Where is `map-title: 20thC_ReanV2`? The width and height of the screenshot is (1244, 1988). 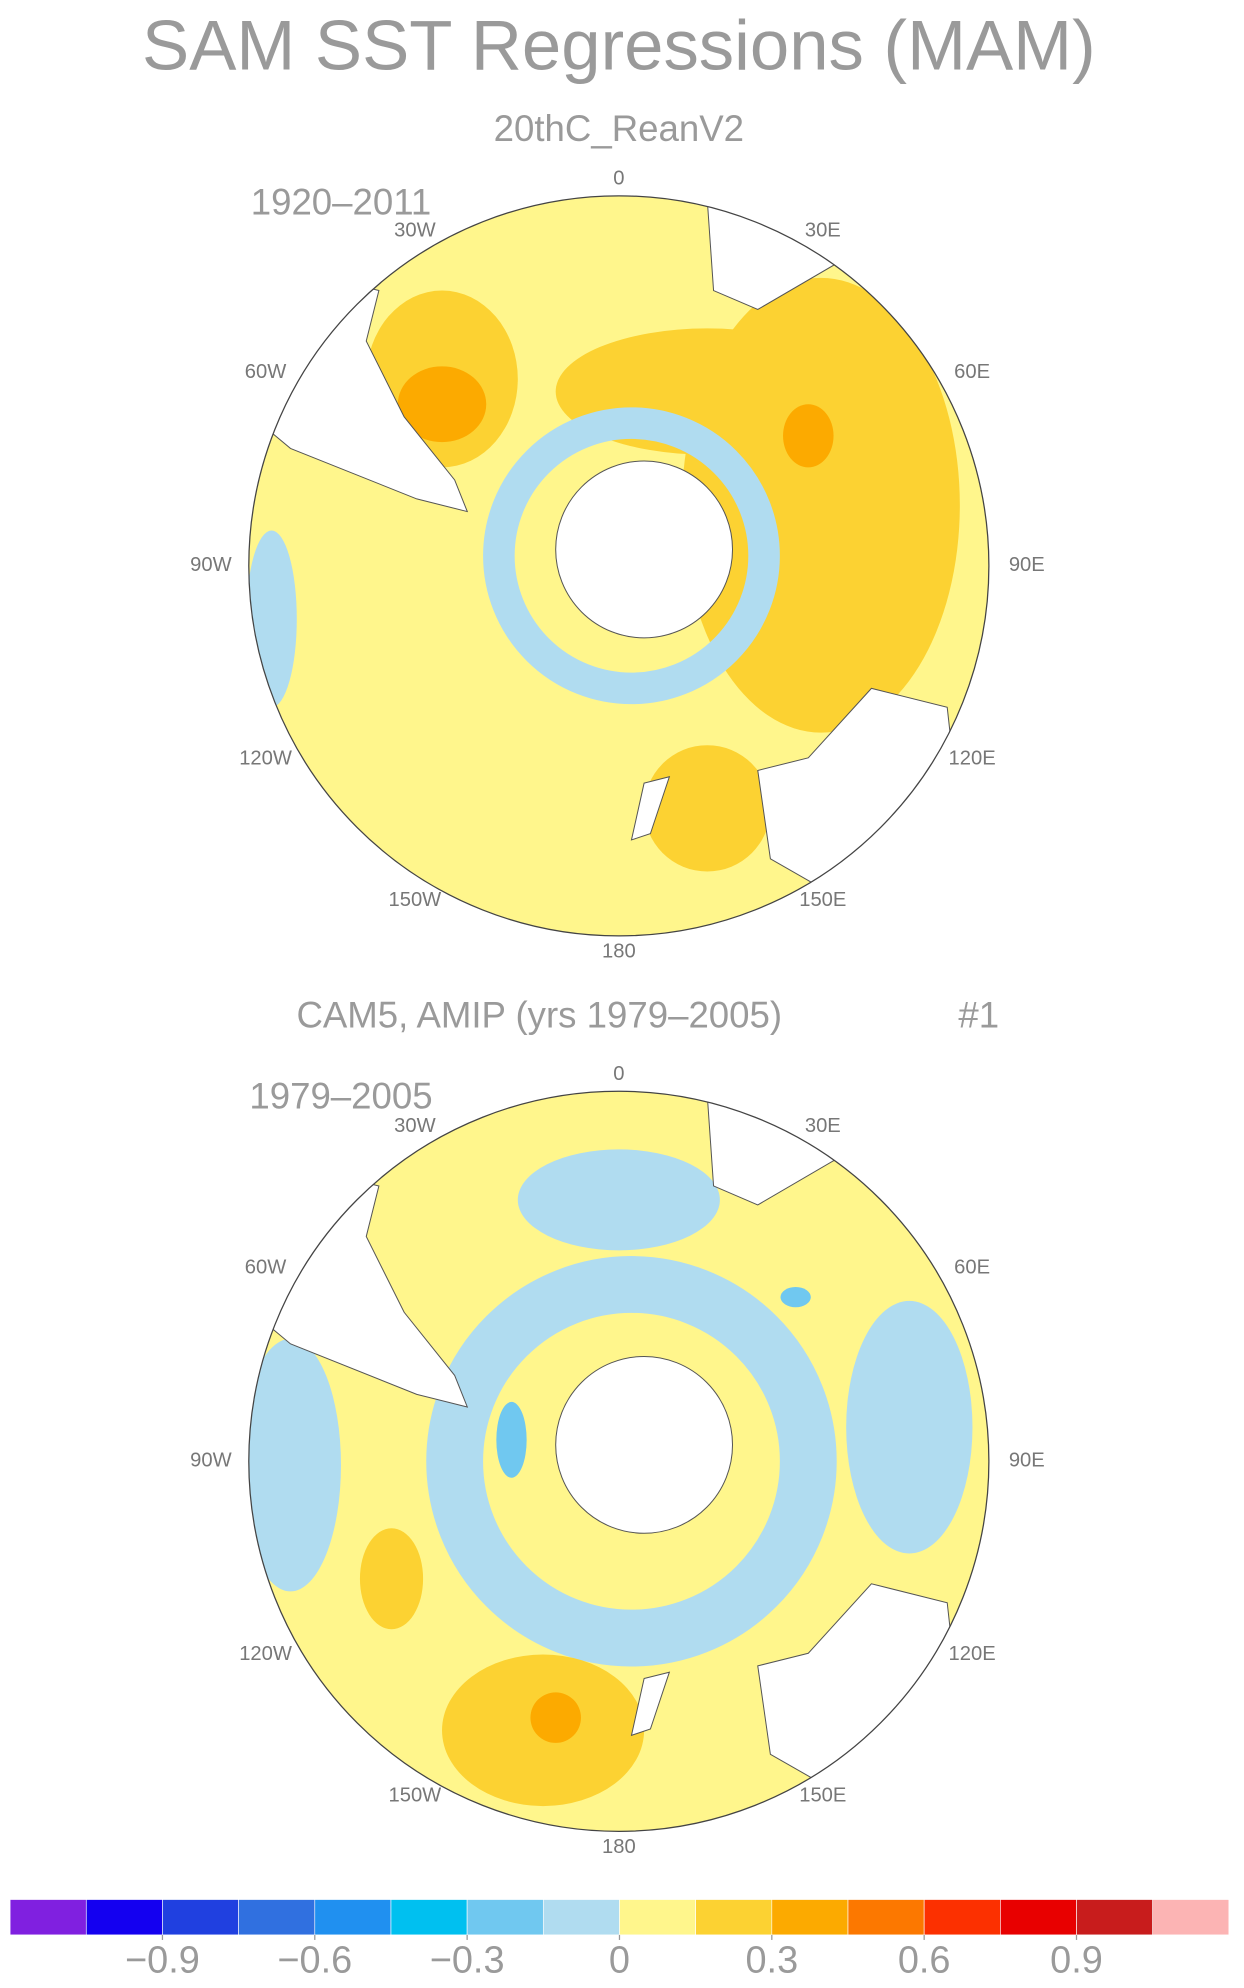
map-title: 20thC_ReanV2 is located at coordinates (619, 128).